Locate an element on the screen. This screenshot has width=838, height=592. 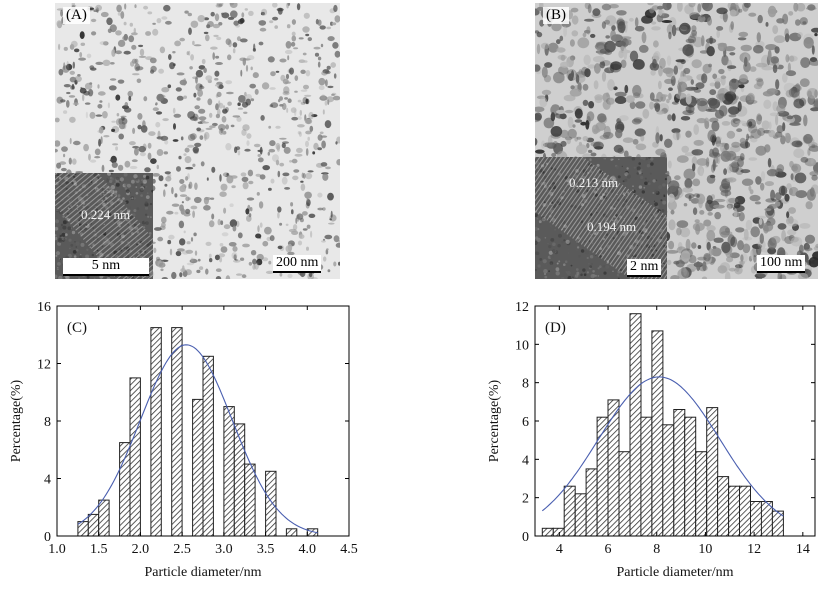
x-axis-label: Particle diameter/nm is located at coordinates (674, 572).